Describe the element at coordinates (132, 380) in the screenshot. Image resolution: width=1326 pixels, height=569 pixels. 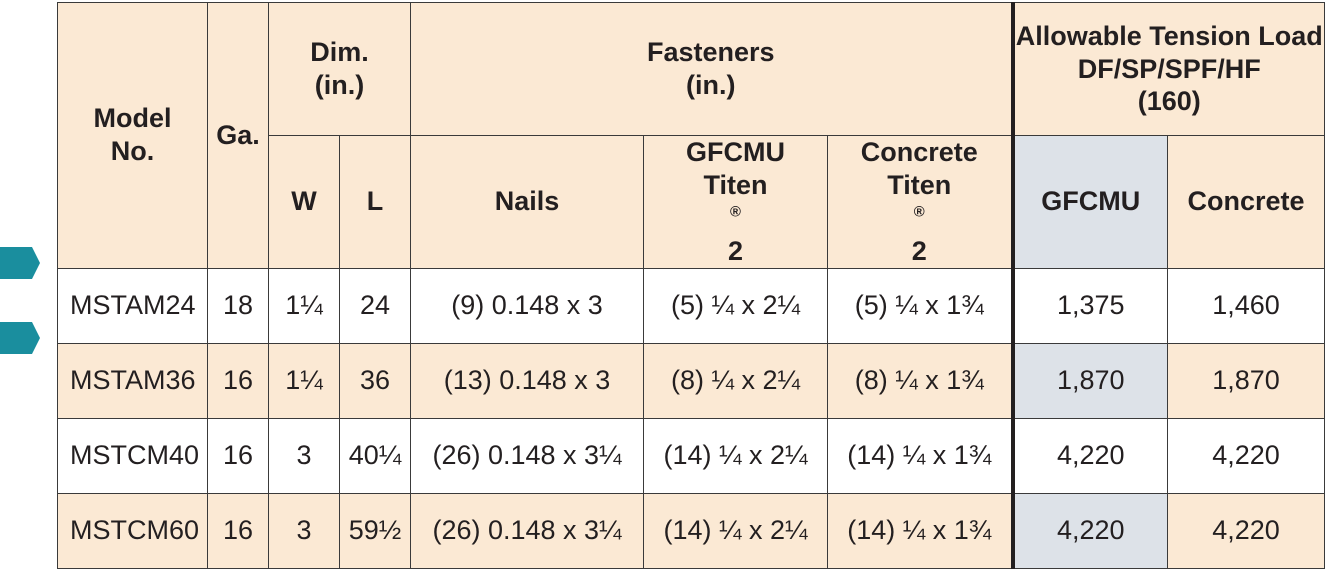
I see `model-cell: MSTAM36` at that location.